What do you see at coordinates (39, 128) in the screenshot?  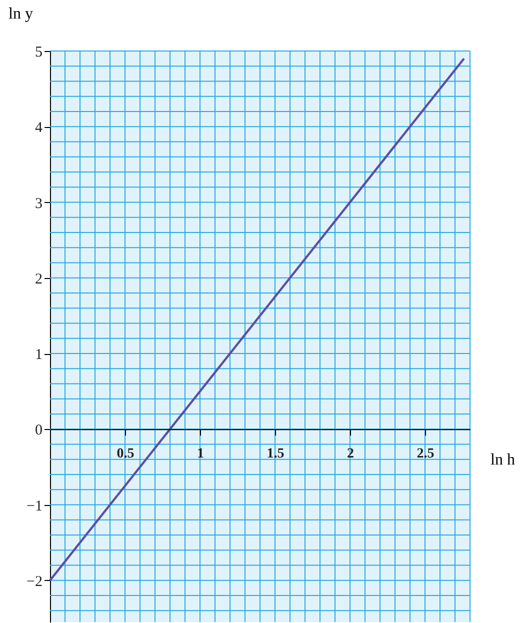 I see `y-tick-label: 4` at bounding box center [39, 128].